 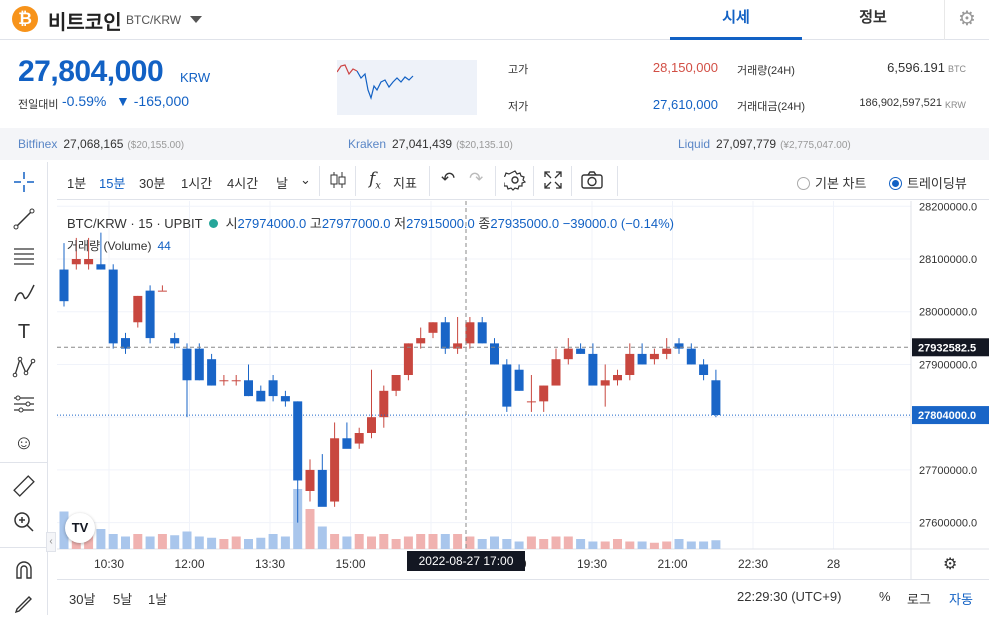 I want to click on chevron-down-icon, so click(x=196, y=19).